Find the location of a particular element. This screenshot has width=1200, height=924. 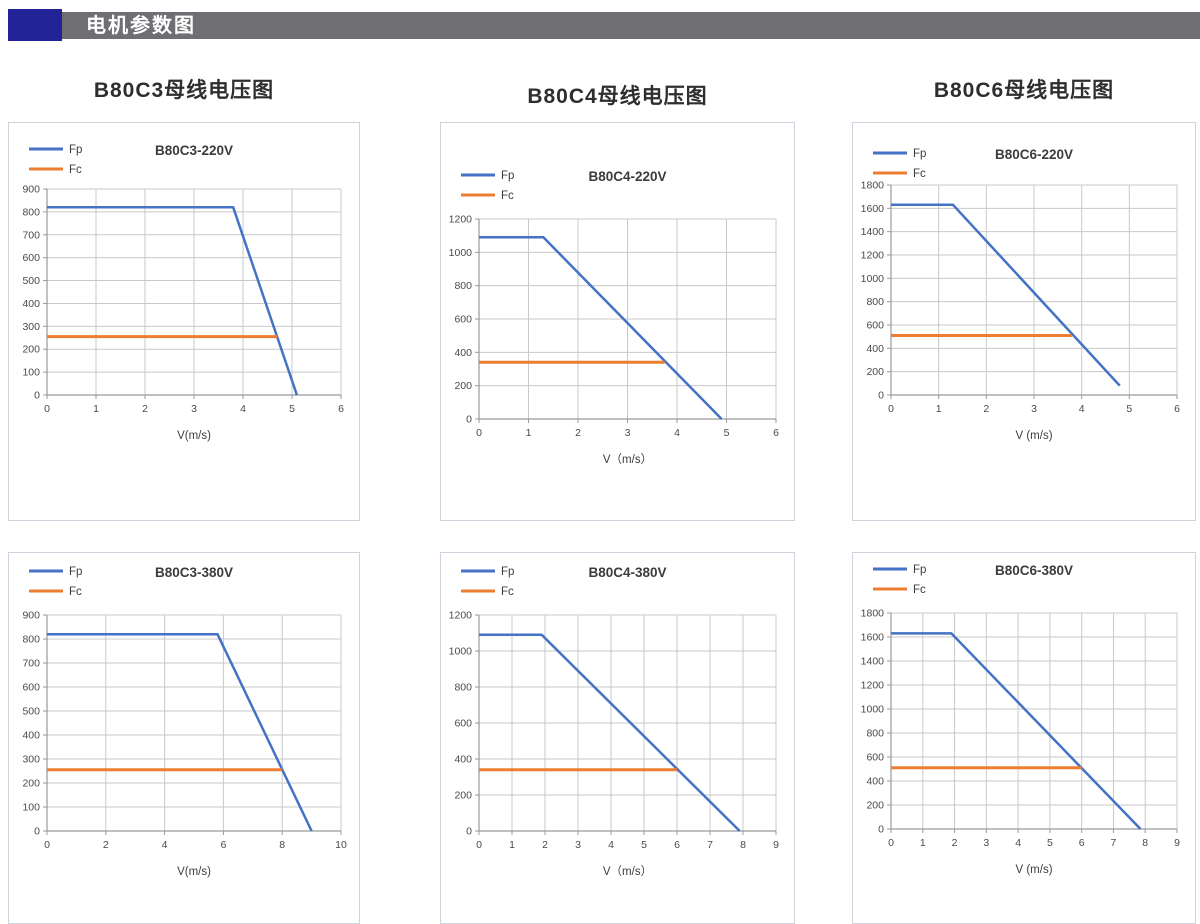

column-title-b80c4: B80C4母线电压图 is located at coordinates (617, 96).